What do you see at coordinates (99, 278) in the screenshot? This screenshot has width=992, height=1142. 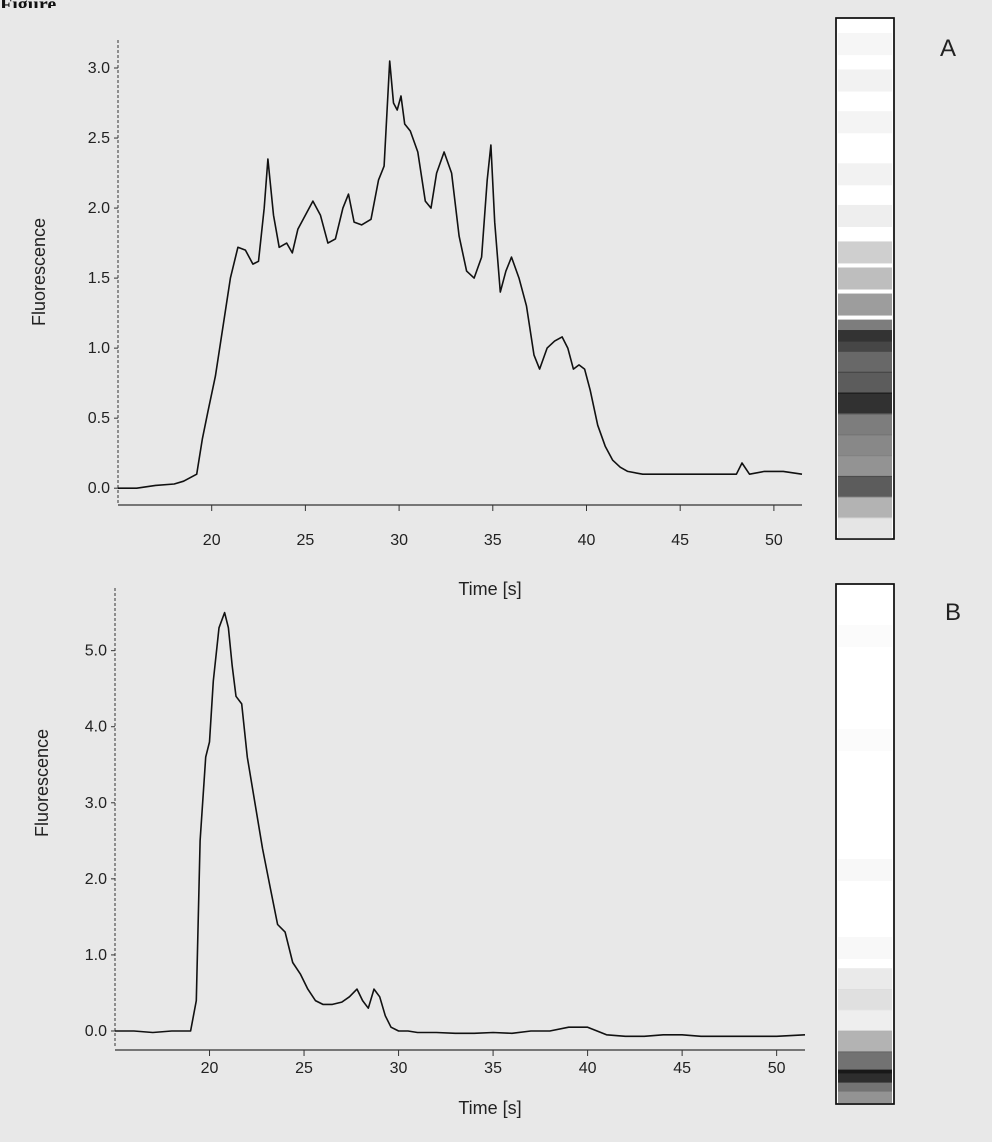 I see `panel-a-ytick-label: 1.5` at bounding box center [99, 278].